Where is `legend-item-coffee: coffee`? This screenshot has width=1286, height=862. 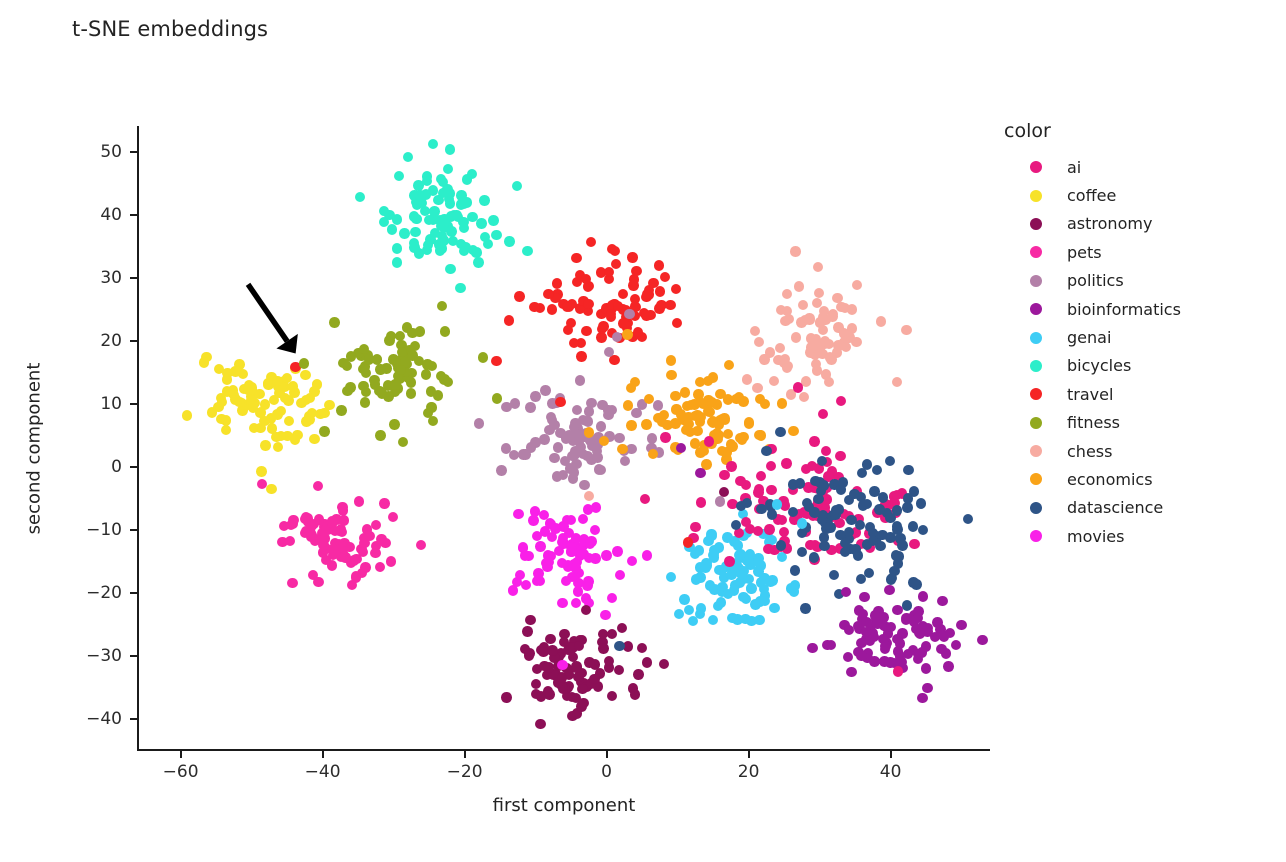
legend-item-coffee: coffee is located at coordinates (1139, 195).